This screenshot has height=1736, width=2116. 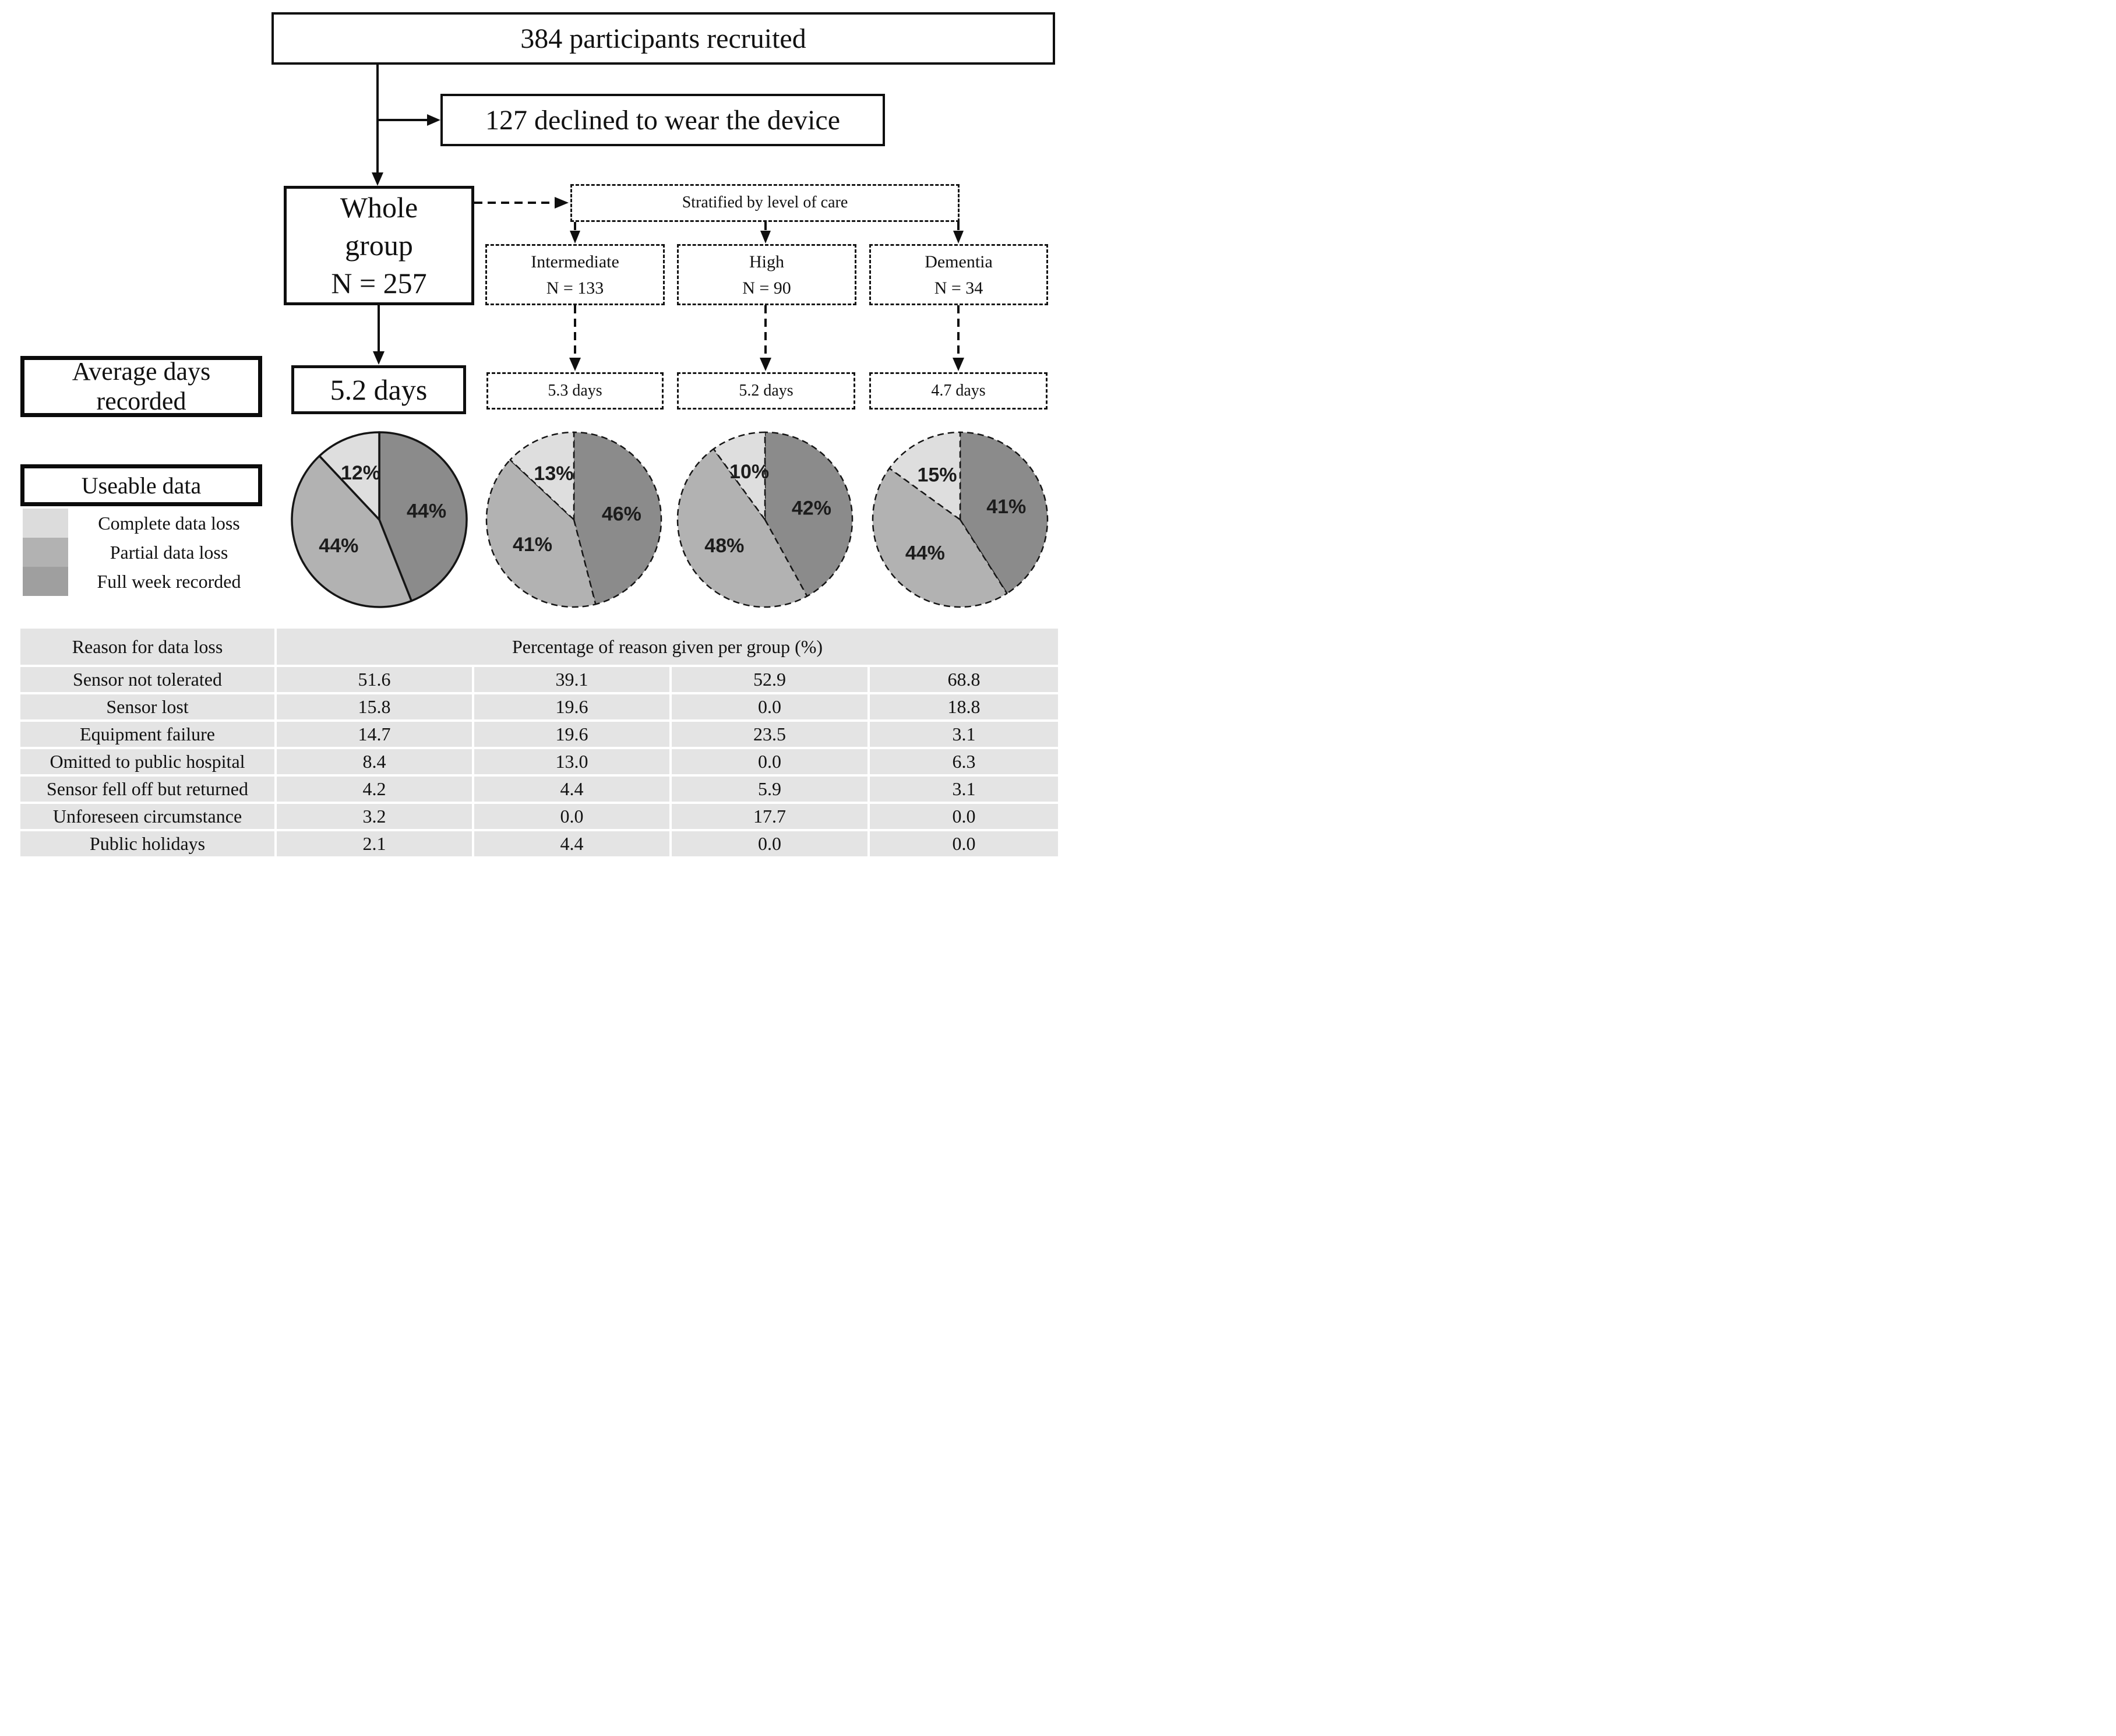 What do you see at coordinates (769, 734) in the screenshot?
I see `row-value-high: 23.5` at bounding box center [769, 734].